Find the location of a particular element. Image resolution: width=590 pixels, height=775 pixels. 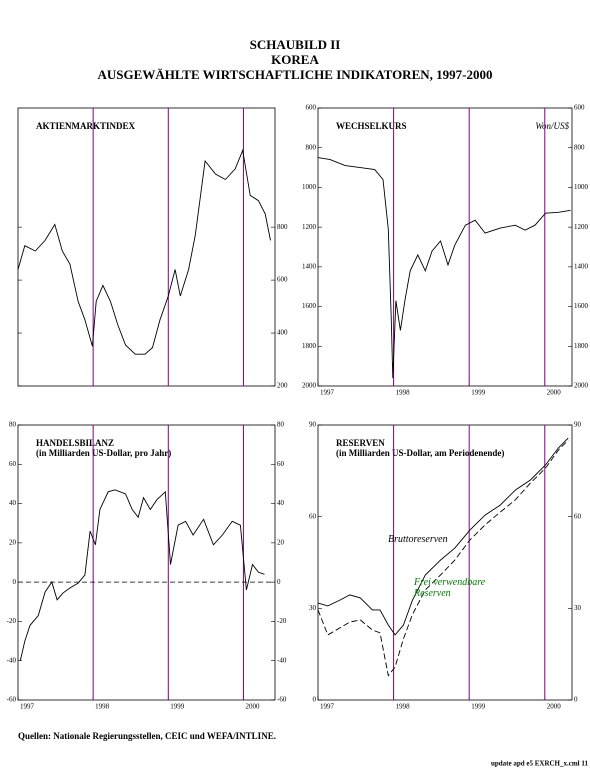

panel-title: WECHSELKURS is located at coordinates (371, 126).